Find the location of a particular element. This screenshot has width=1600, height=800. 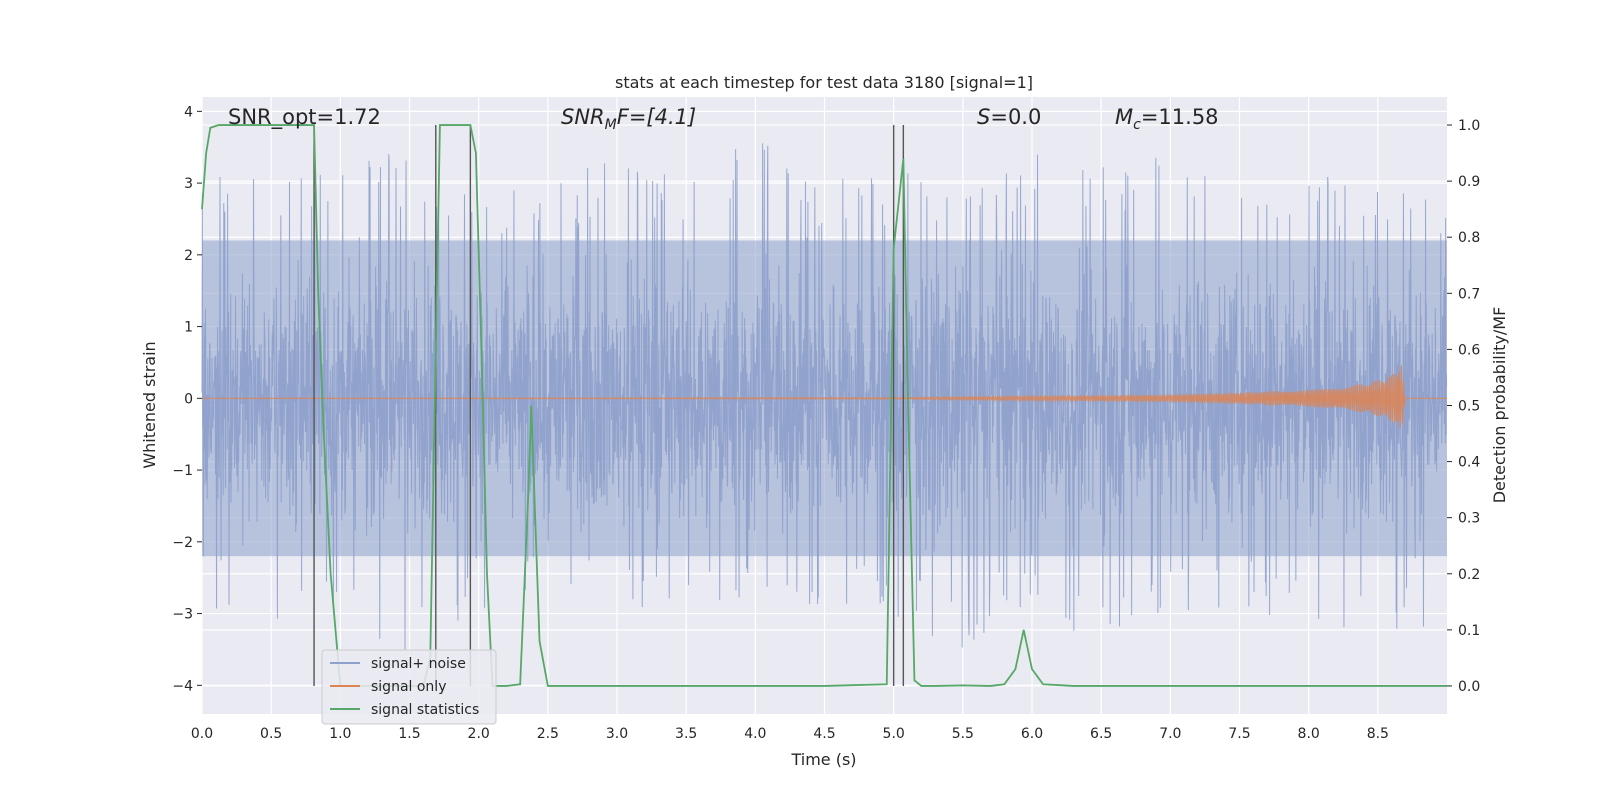

x-tick-label: 6.0 is located at coordinates (1032, 734).